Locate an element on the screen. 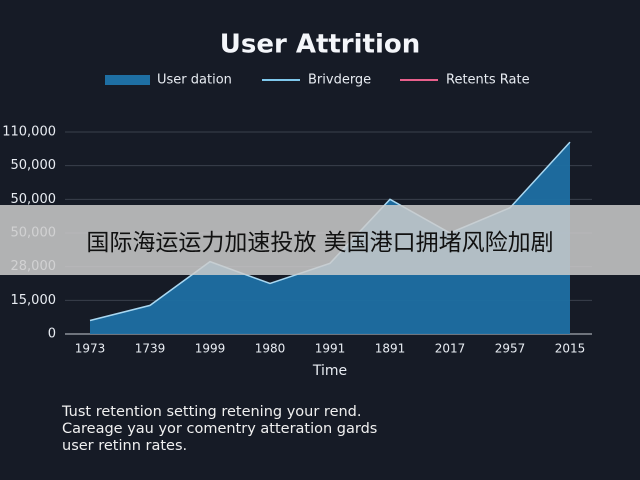  x-tick-label: 1980 is located at coordinates (270, 349).